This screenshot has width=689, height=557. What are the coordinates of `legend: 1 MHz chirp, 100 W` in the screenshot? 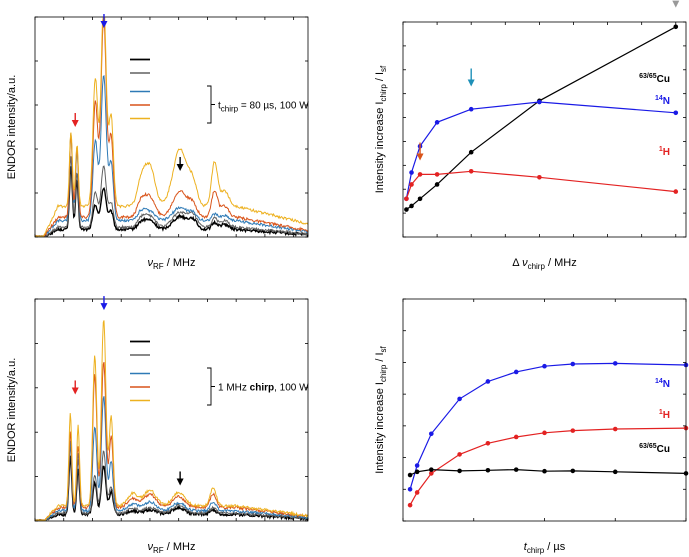 It's located at (219, 373).